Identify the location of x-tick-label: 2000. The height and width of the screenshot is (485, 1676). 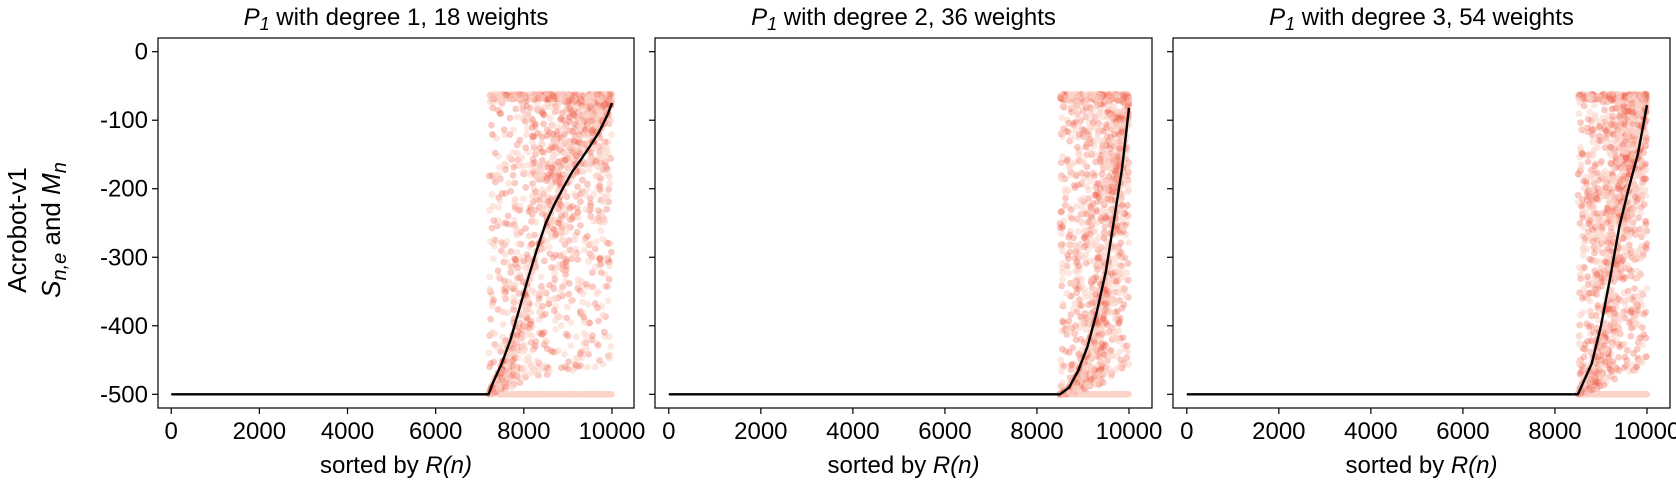
(259, 431).